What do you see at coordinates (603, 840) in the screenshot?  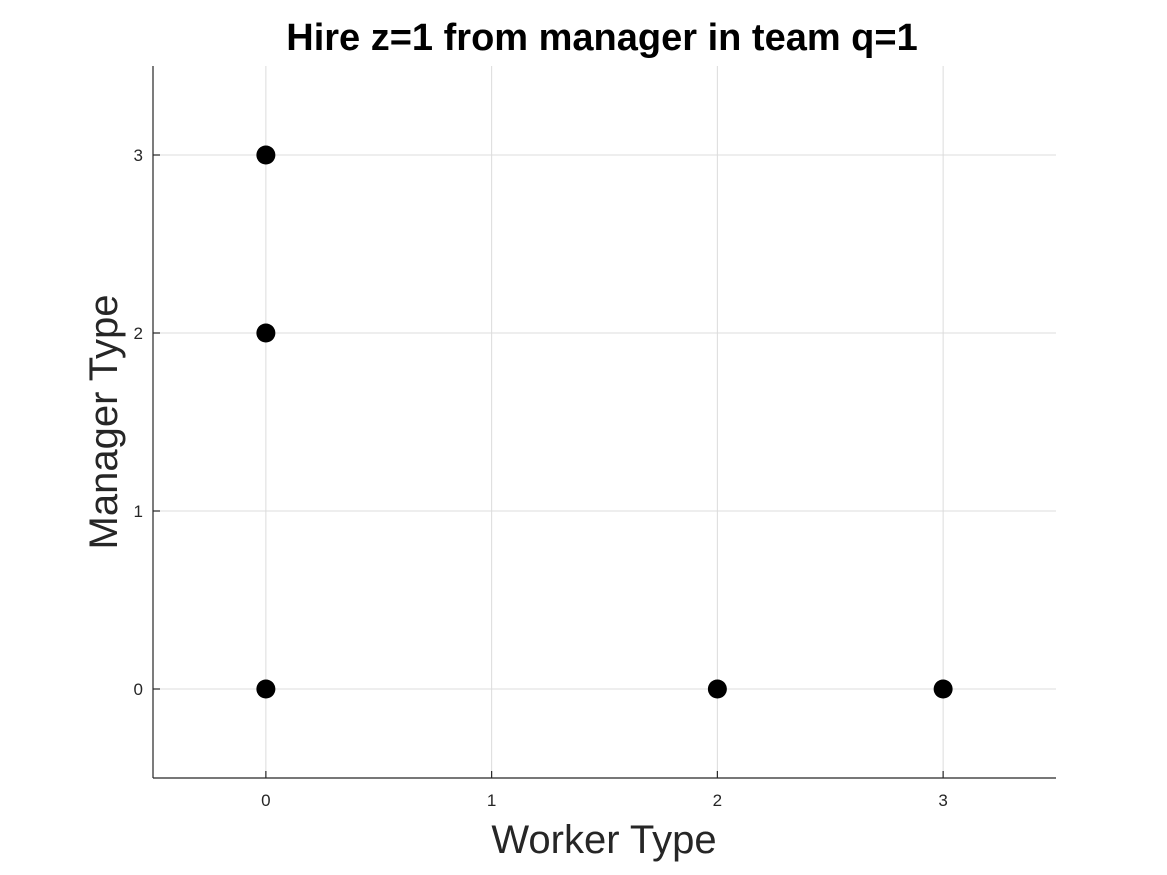 I see `x-axis-label: Worker Type` at bounding box center [603, 840].